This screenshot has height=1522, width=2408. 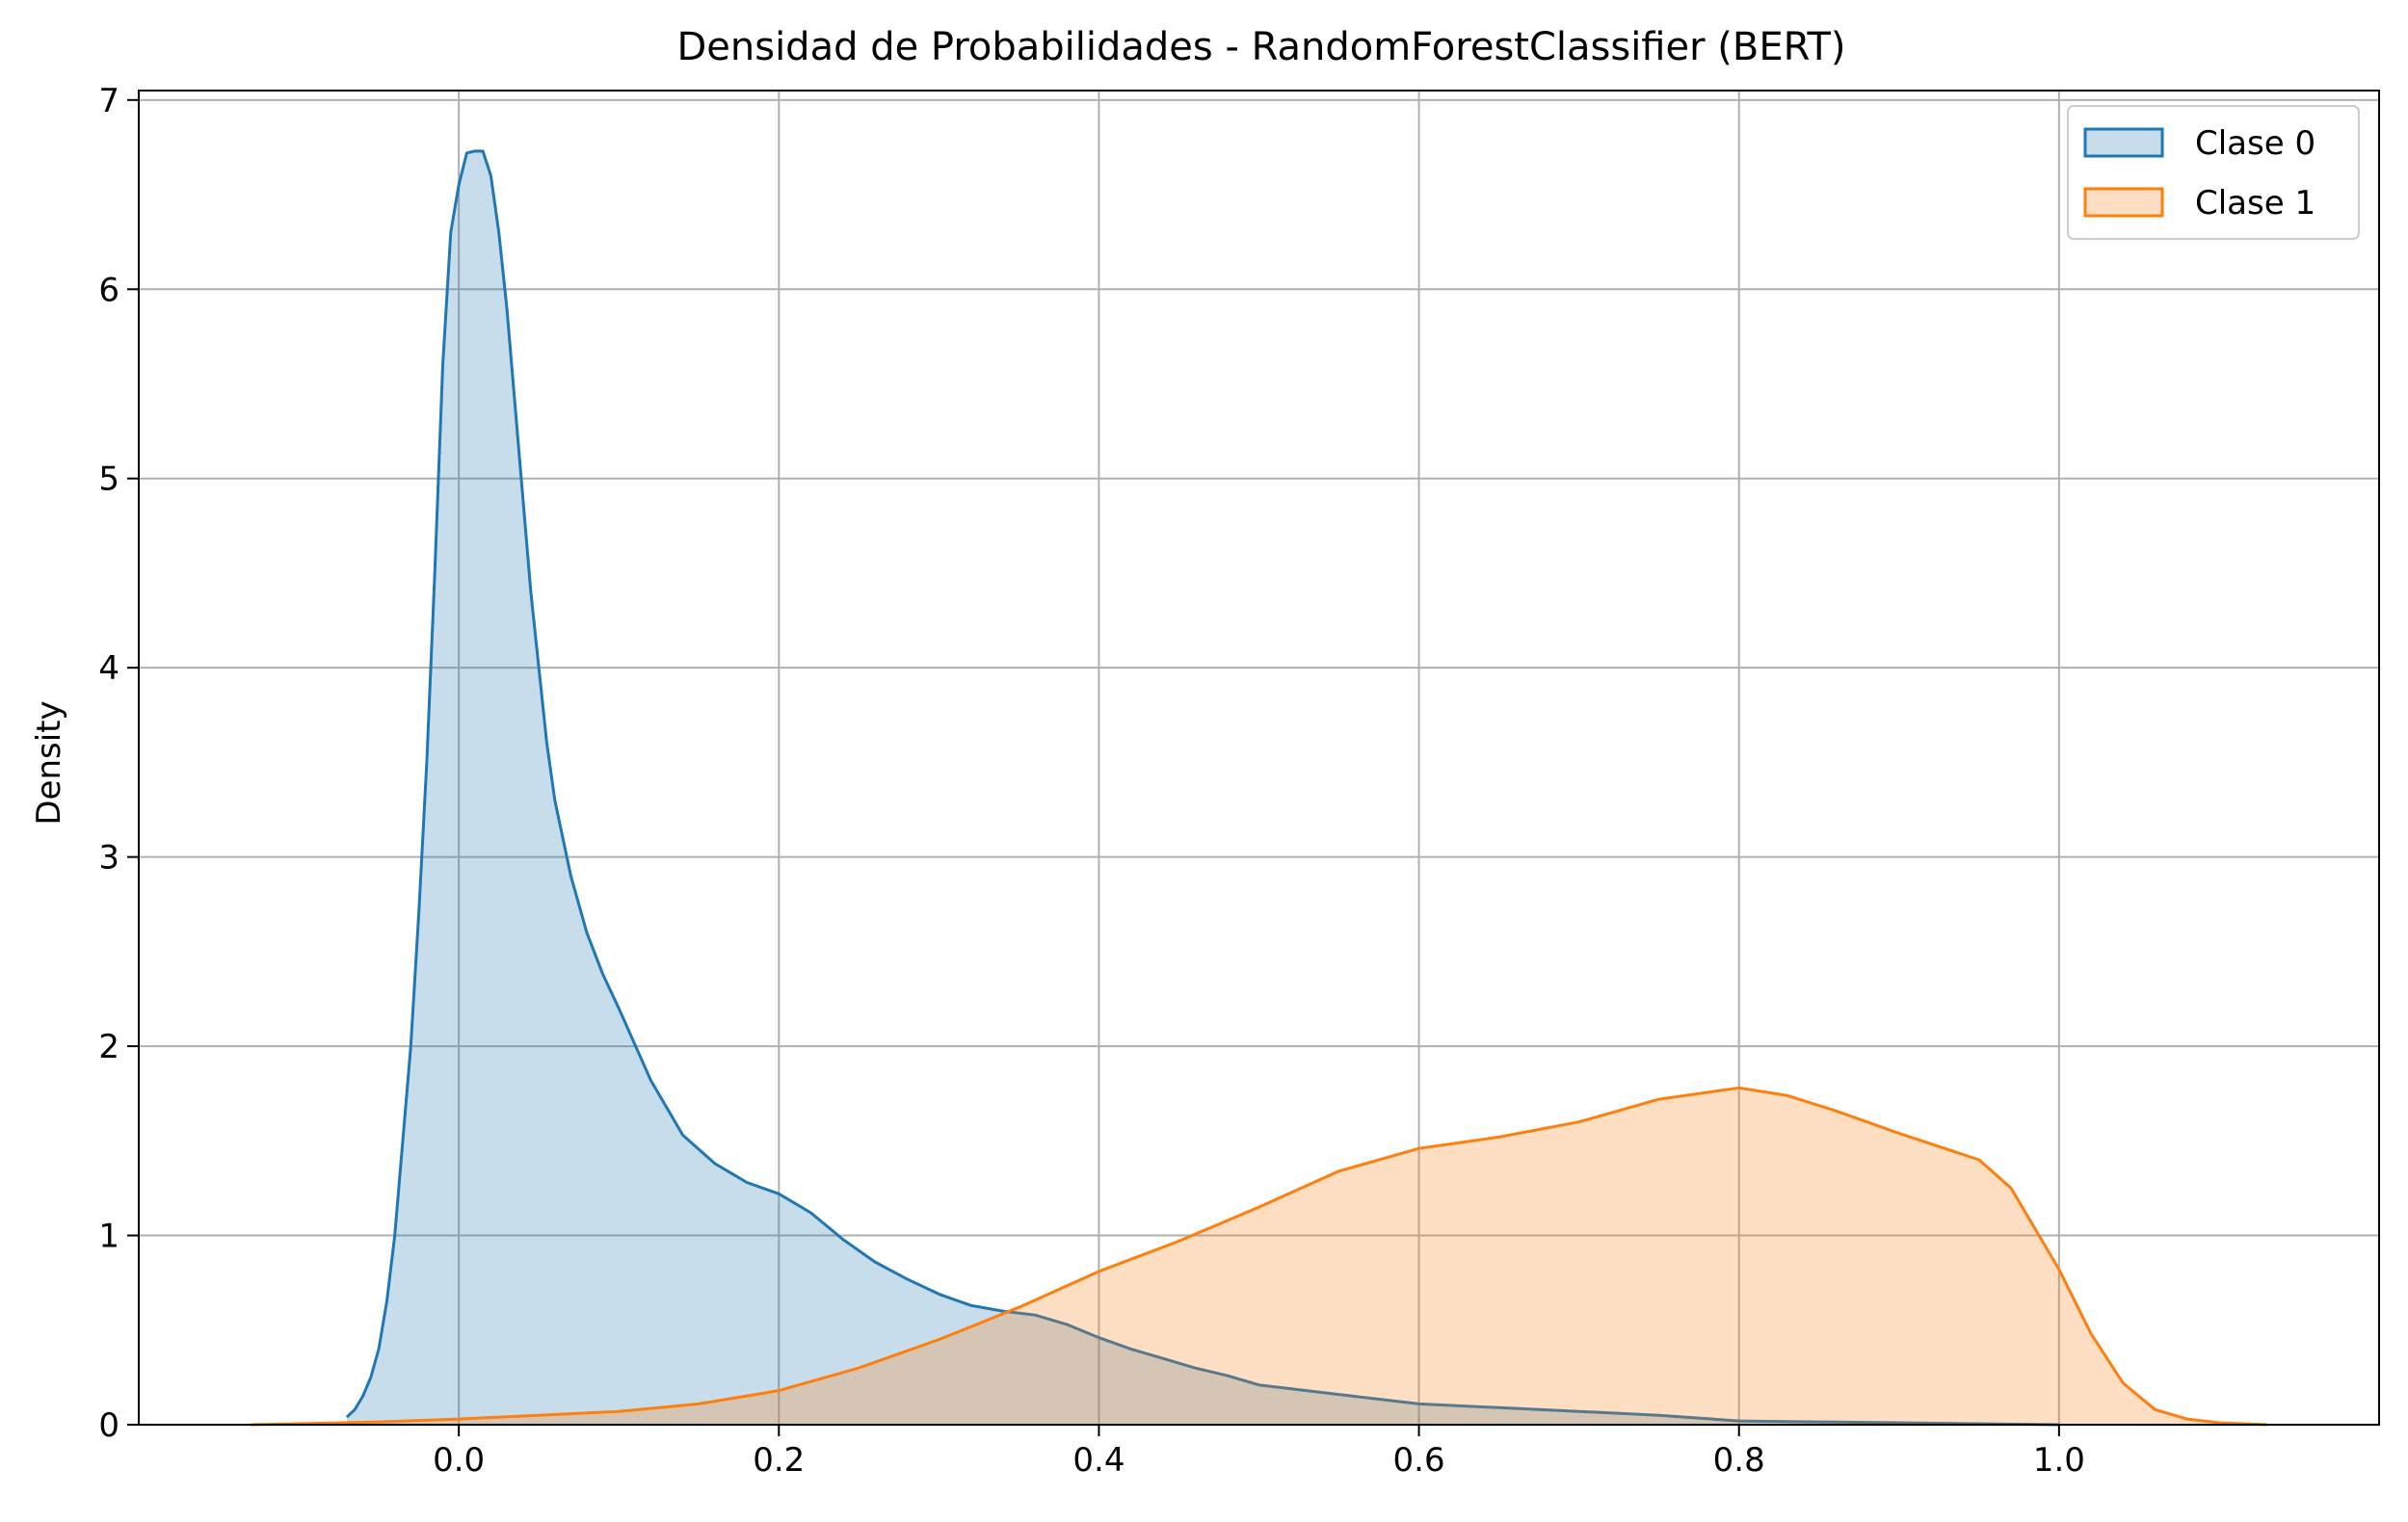 I want to click on x-tick-label: 0.2, so click(x=779, y=1460).